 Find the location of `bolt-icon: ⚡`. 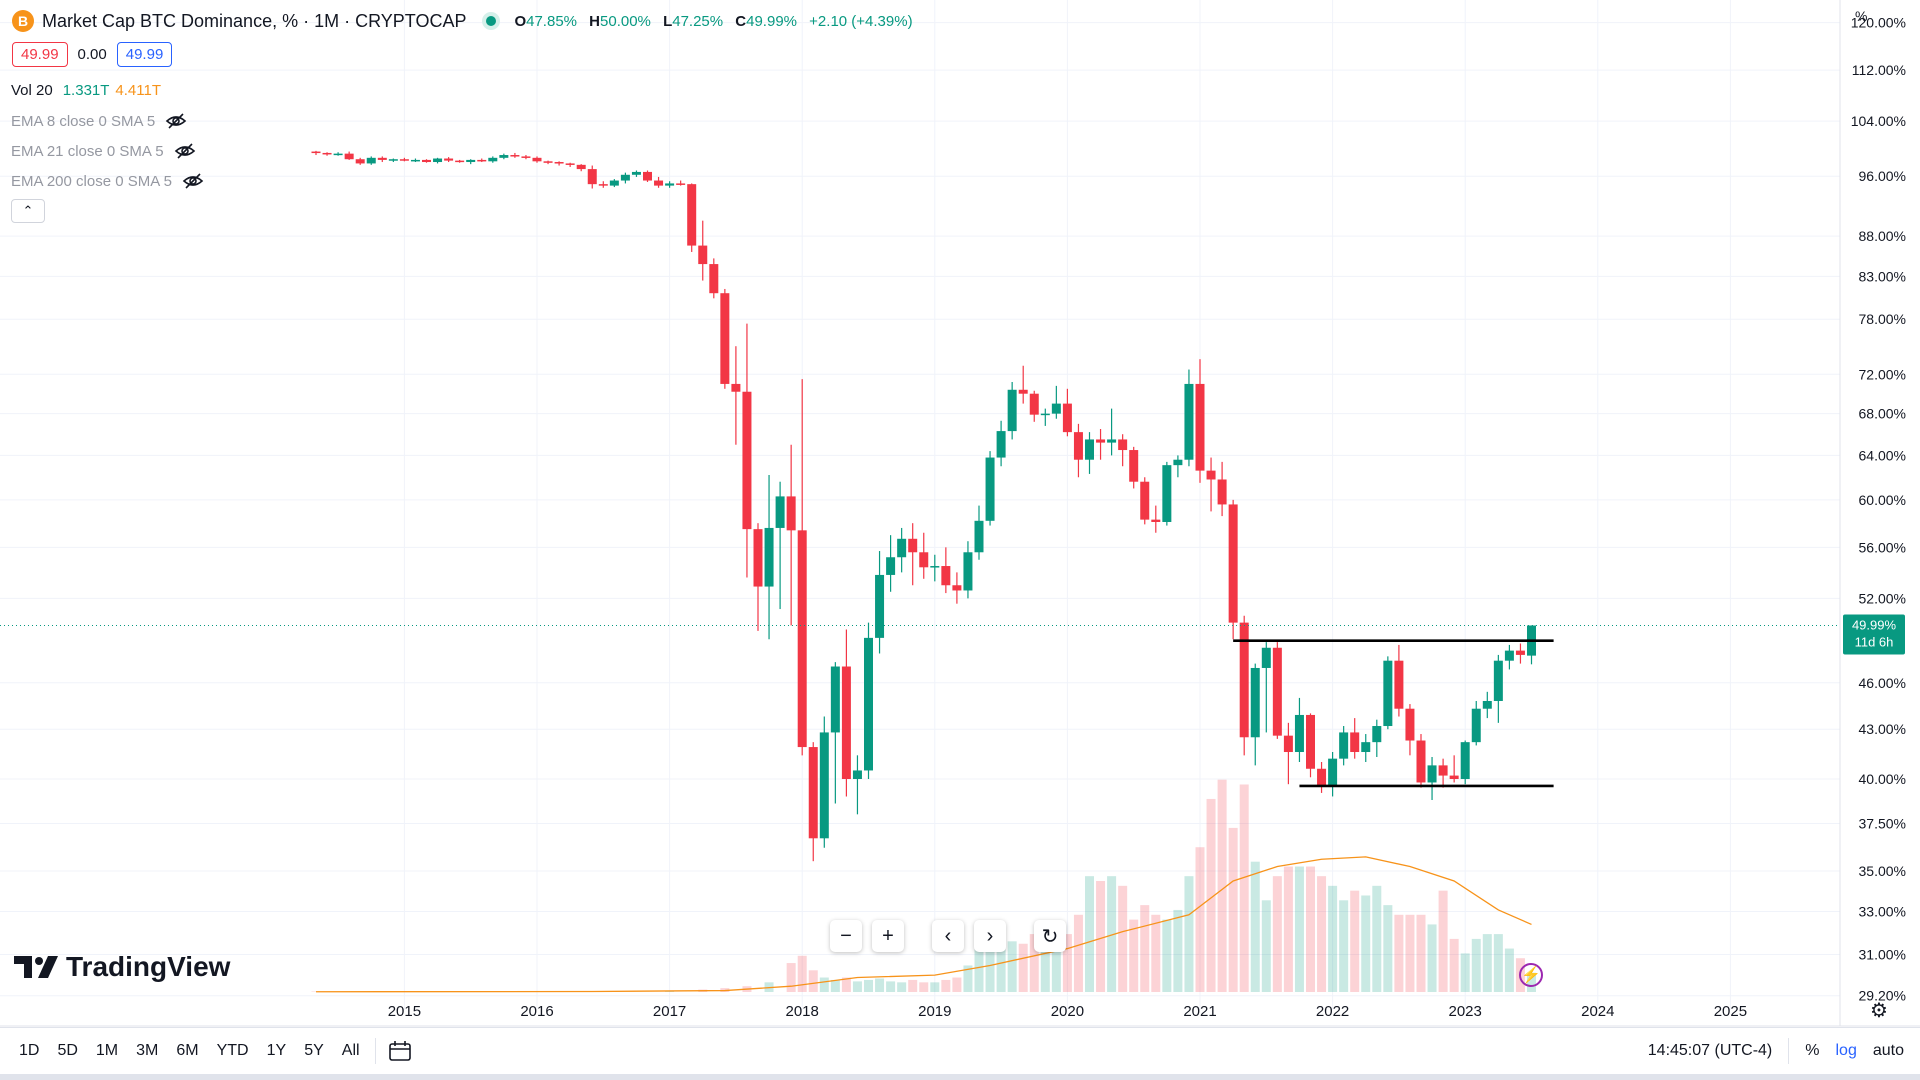

bolt-icon: ⚡ is located at coordinates (1531, 975).